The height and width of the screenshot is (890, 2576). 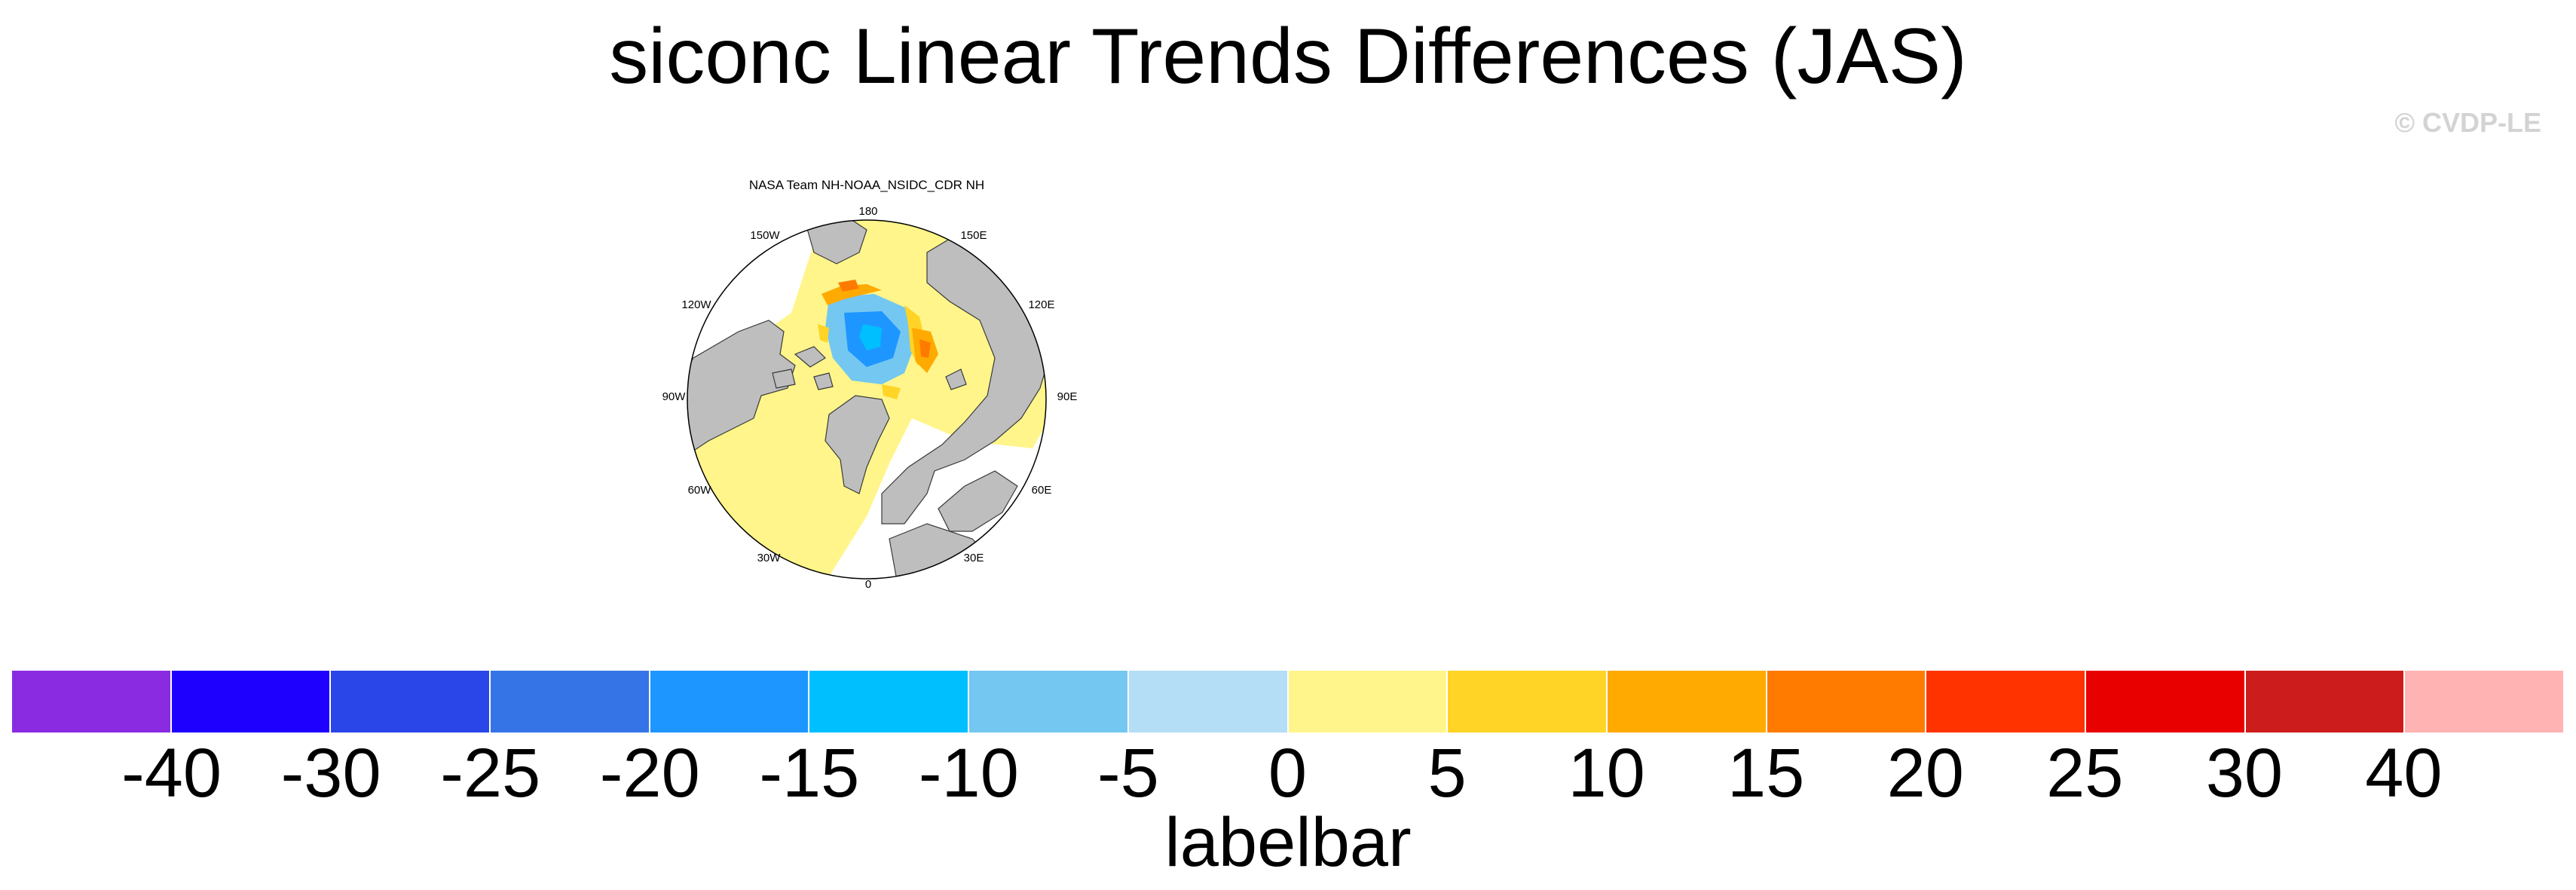 I want to click on lon-label-120e: 120E, so click(x=1041, y=304).